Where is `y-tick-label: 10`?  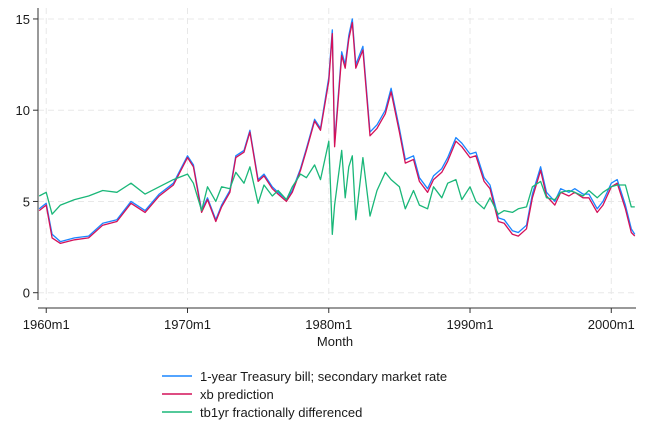 y-tick-label: 10 is located at coordinates (23, 110).